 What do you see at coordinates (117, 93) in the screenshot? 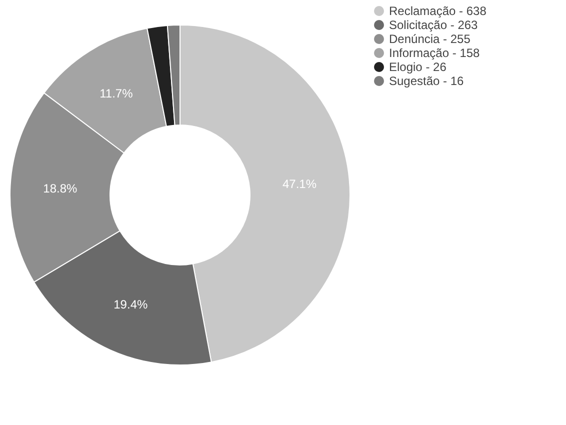
I see `data-label: 11.7%` at bounding box center [117, 93].